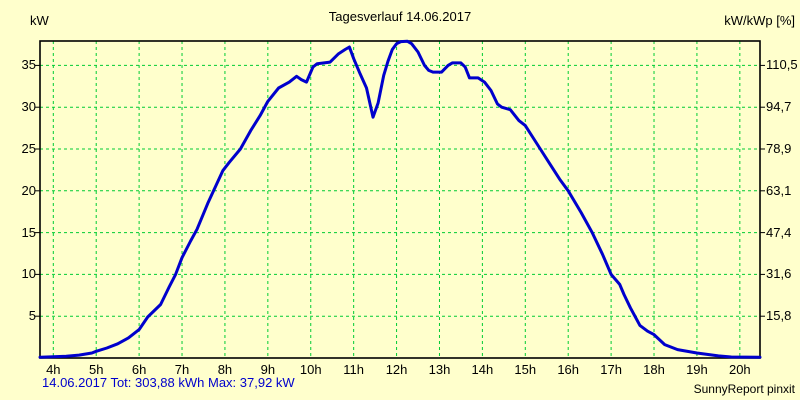  Describe the element at coordinates (400, 16) in the screenshot. I see `chart-title: Tagesverlauf 14.06.2017` at that location.